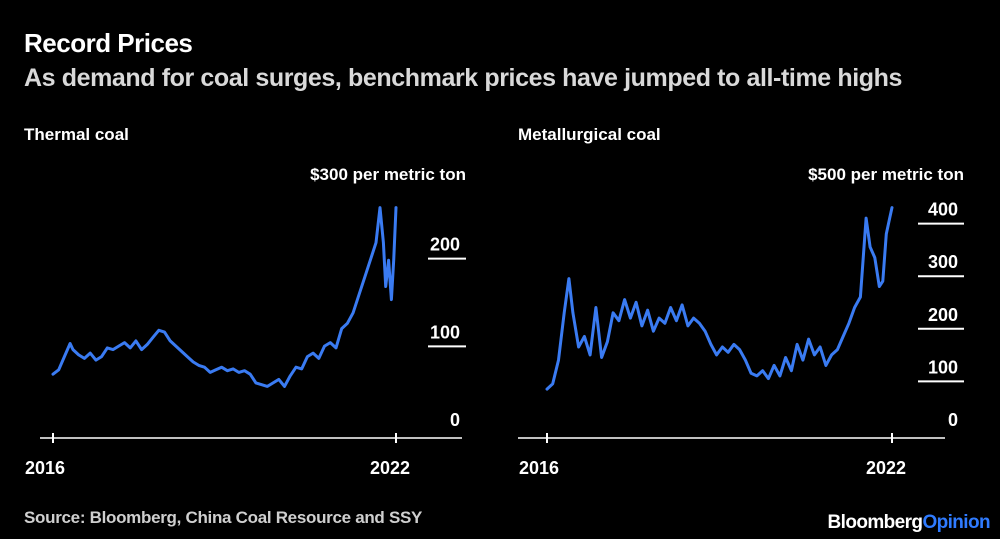 The image size is (1000, 539). I want to click on metallurgical-ytick-0: 0, so click(953, 420).